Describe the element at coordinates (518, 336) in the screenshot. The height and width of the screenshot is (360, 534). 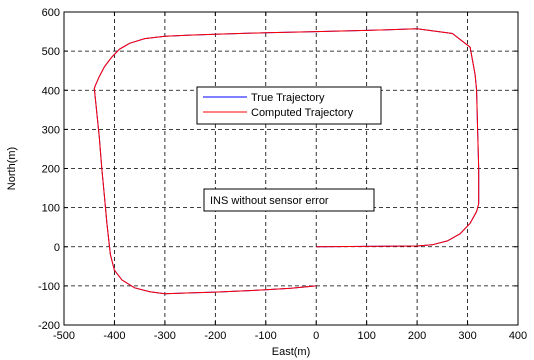
I see `x-tick-label: 400` at that location.